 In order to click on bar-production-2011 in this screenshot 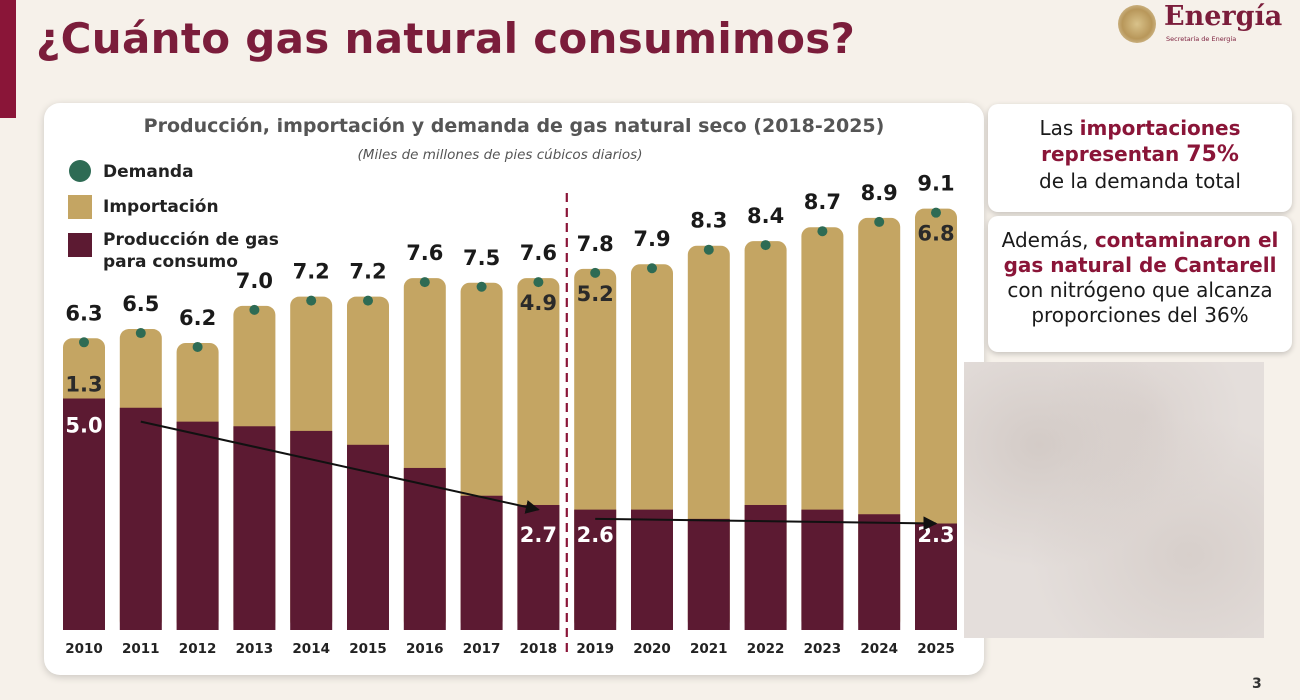, I will do `click(140, 518)`.